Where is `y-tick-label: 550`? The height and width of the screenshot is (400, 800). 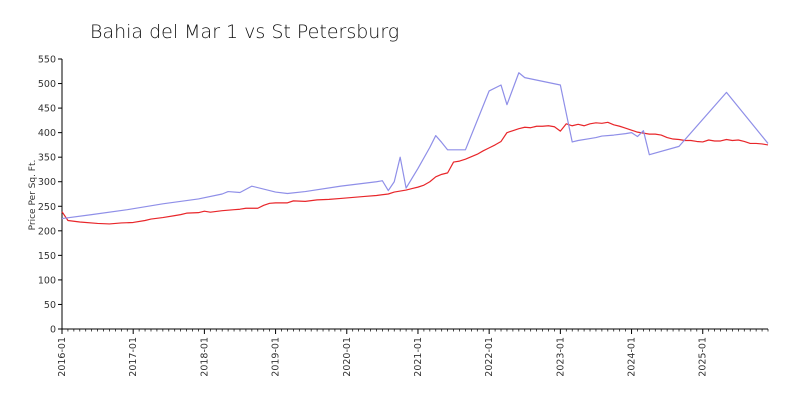 y-tick-label: 550 is located at coordinates (47, 60).